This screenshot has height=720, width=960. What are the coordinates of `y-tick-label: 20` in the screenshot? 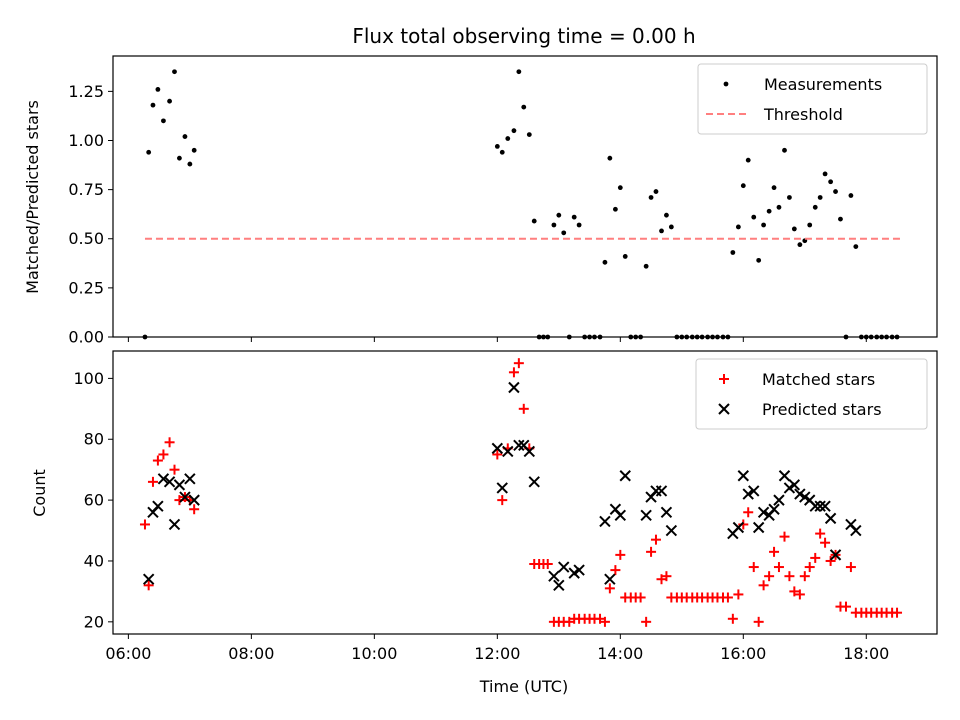 It's located at (94, 621).